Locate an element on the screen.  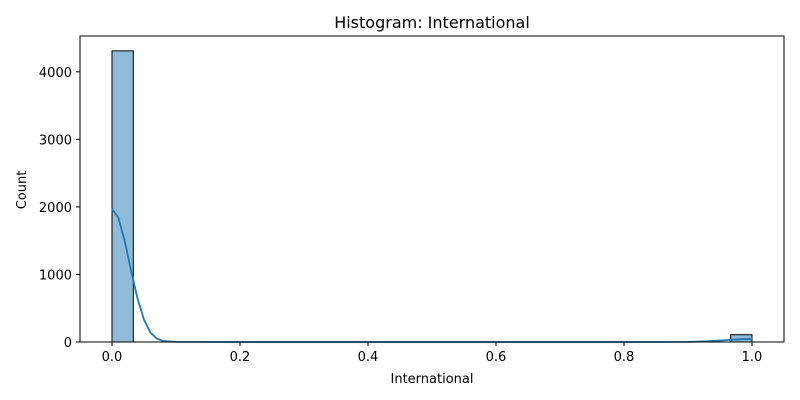
histogram-bar is located at coordinates (122, 196).